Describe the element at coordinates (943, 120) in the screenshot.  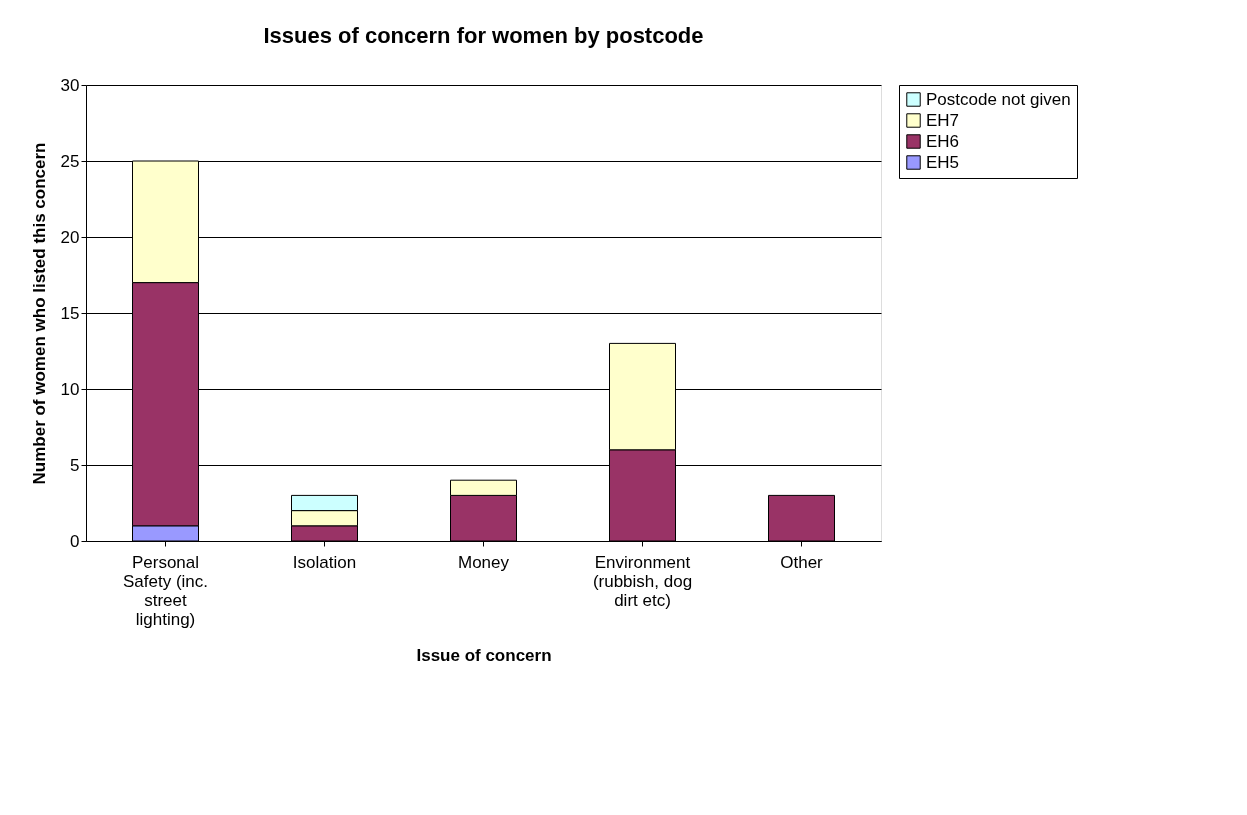
I see `legend-label: EH7` at that location.